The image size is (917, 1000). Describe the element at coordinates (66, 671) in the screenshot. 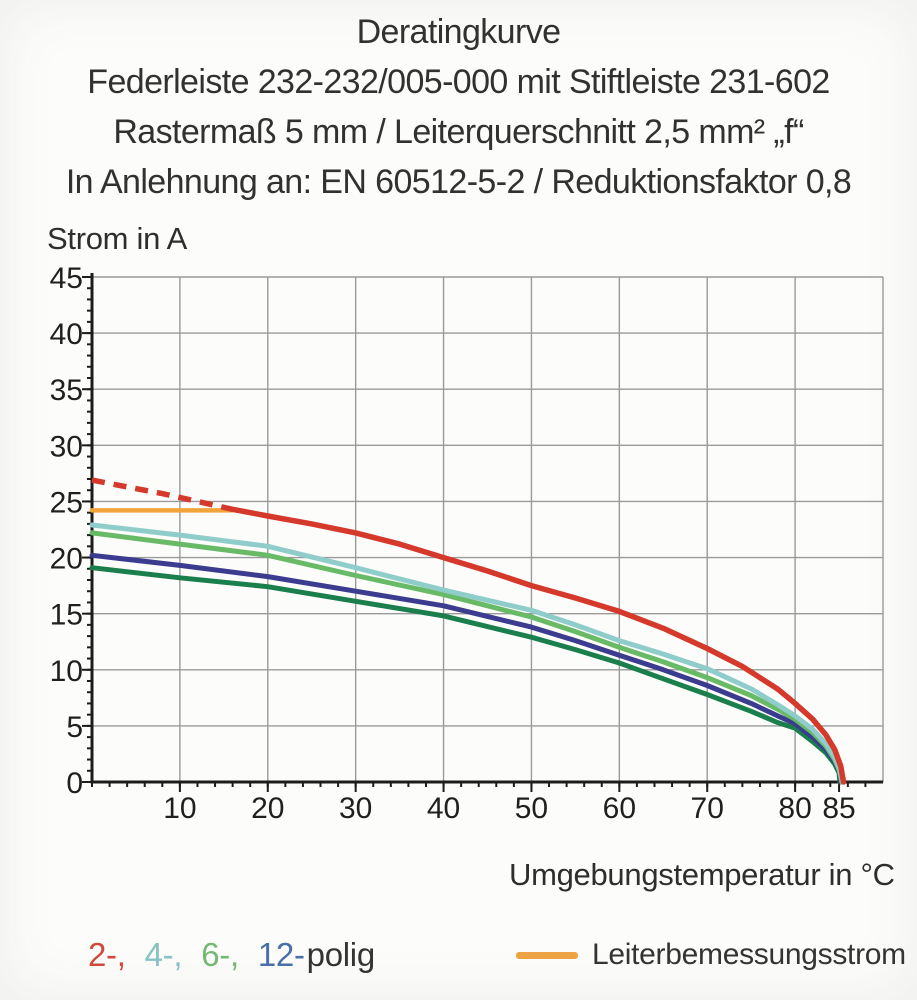

I see `y-tick-label: 10` at that location.